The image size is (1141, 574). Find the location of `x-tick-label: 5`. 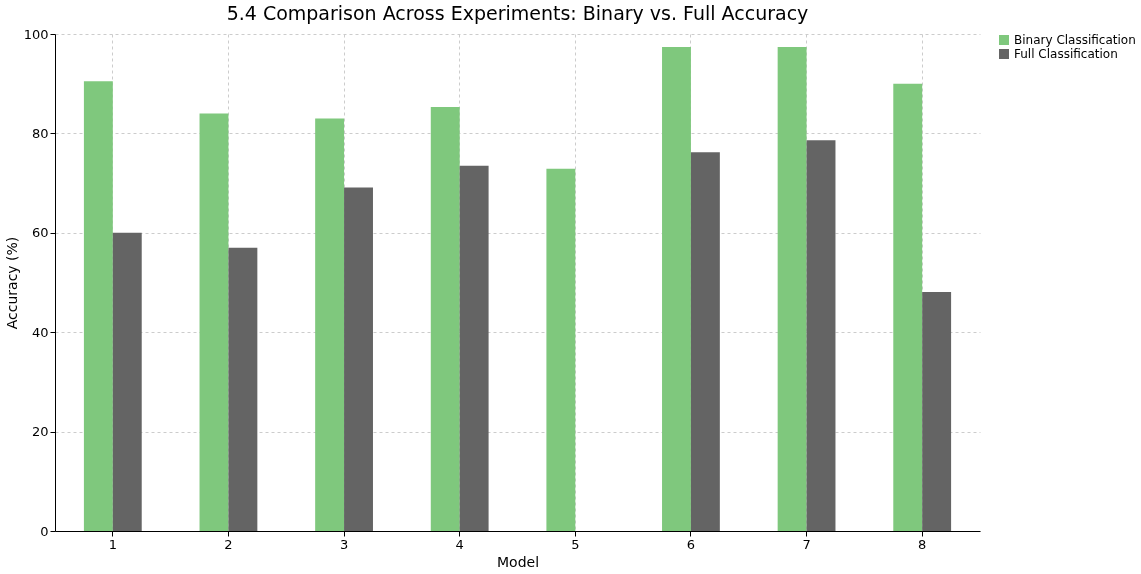

x-tick-label: 5 is located at coordinates (575, 544).